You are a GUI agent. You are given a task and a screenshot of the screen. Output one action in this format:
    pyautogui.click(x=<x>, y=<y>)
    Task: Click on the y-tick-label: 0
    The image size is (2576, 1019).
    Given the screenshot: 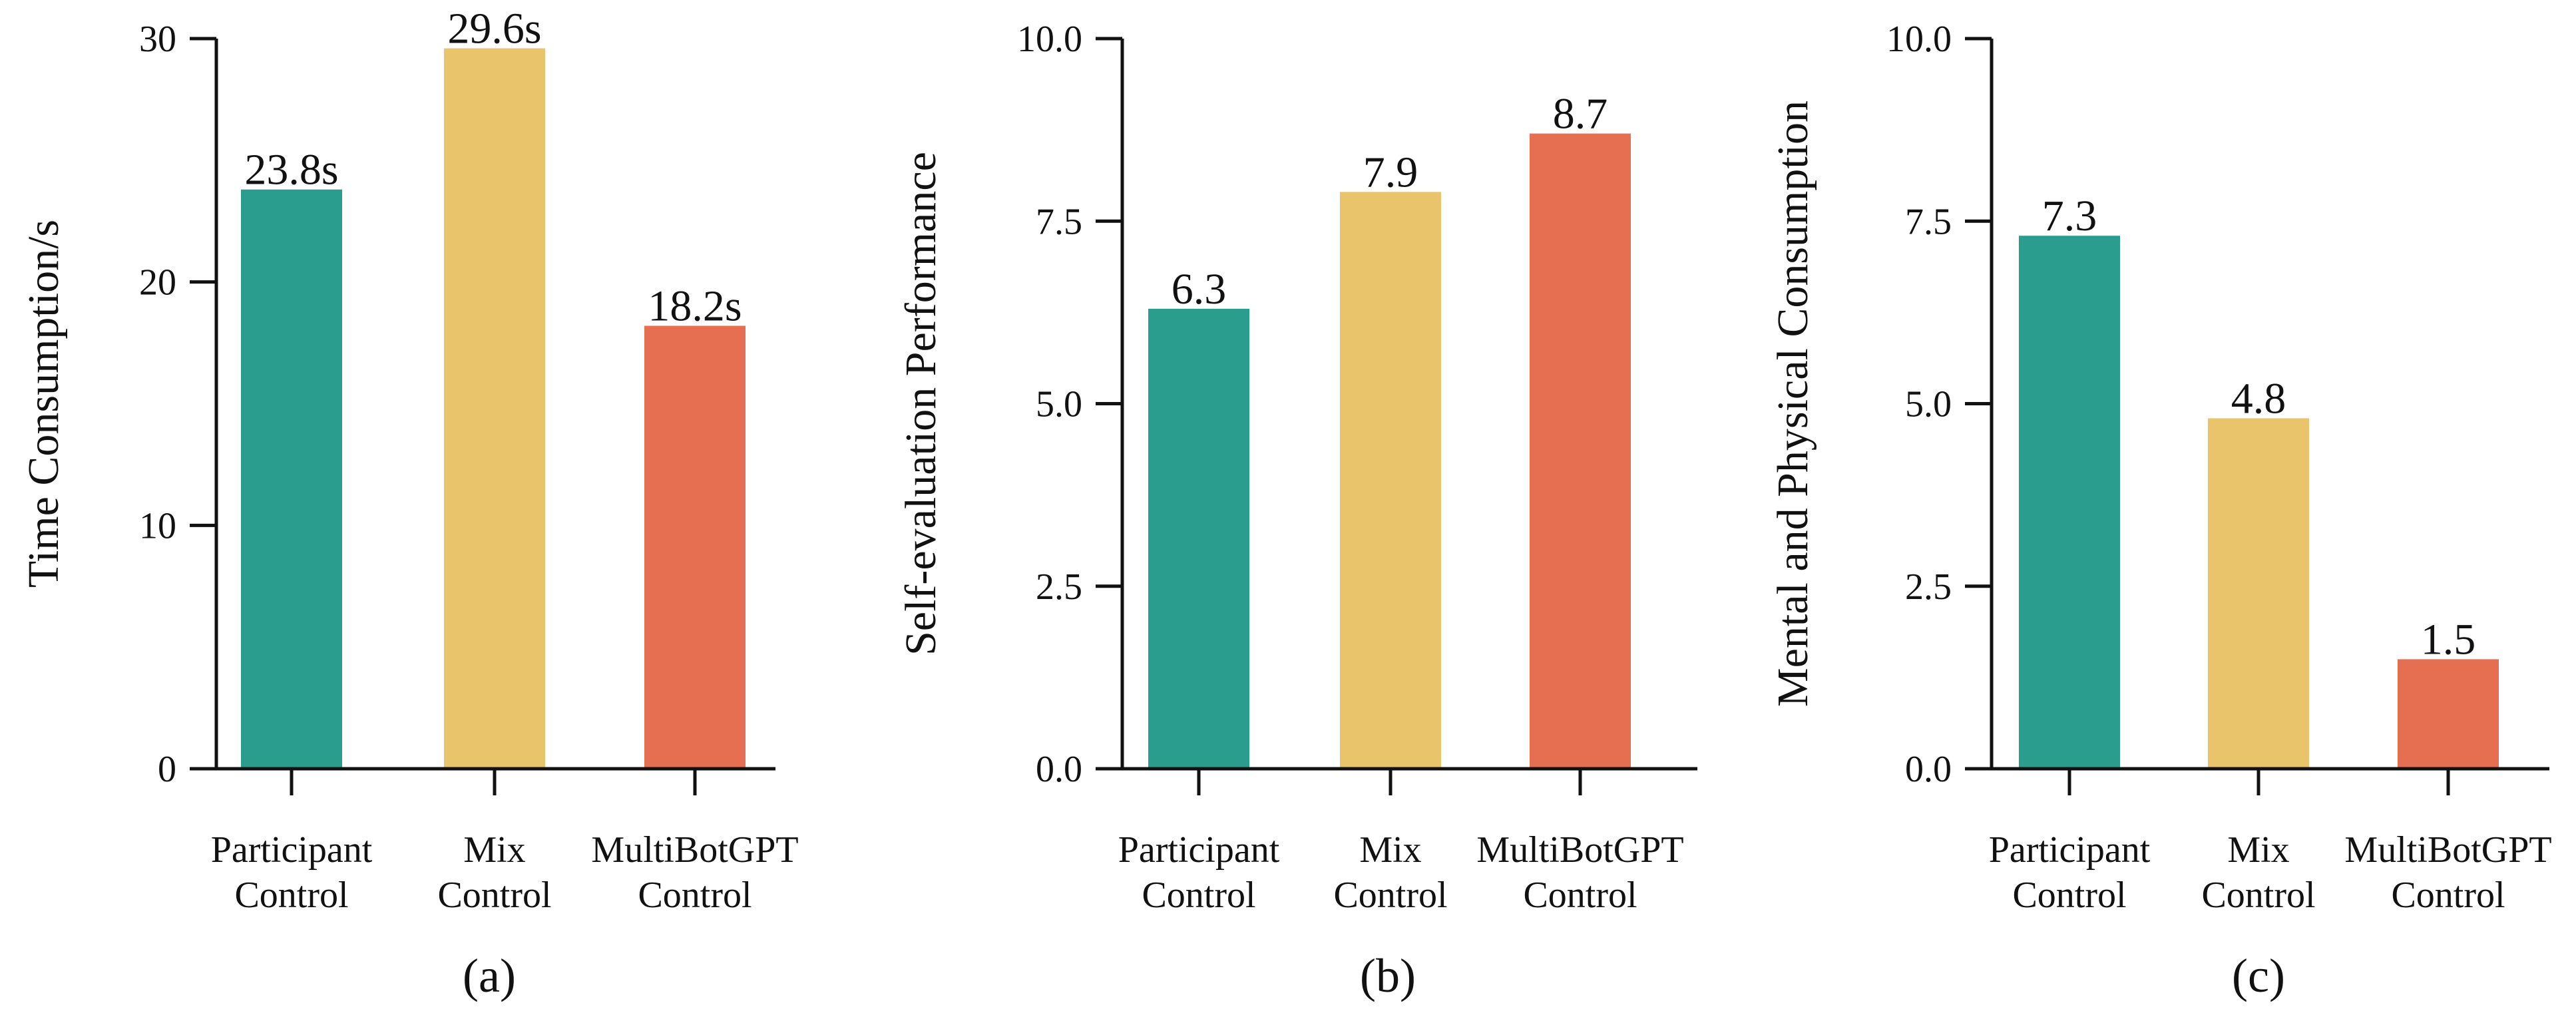 What is the action you would take?
    pyautogui.click(x=167, y=769)
    